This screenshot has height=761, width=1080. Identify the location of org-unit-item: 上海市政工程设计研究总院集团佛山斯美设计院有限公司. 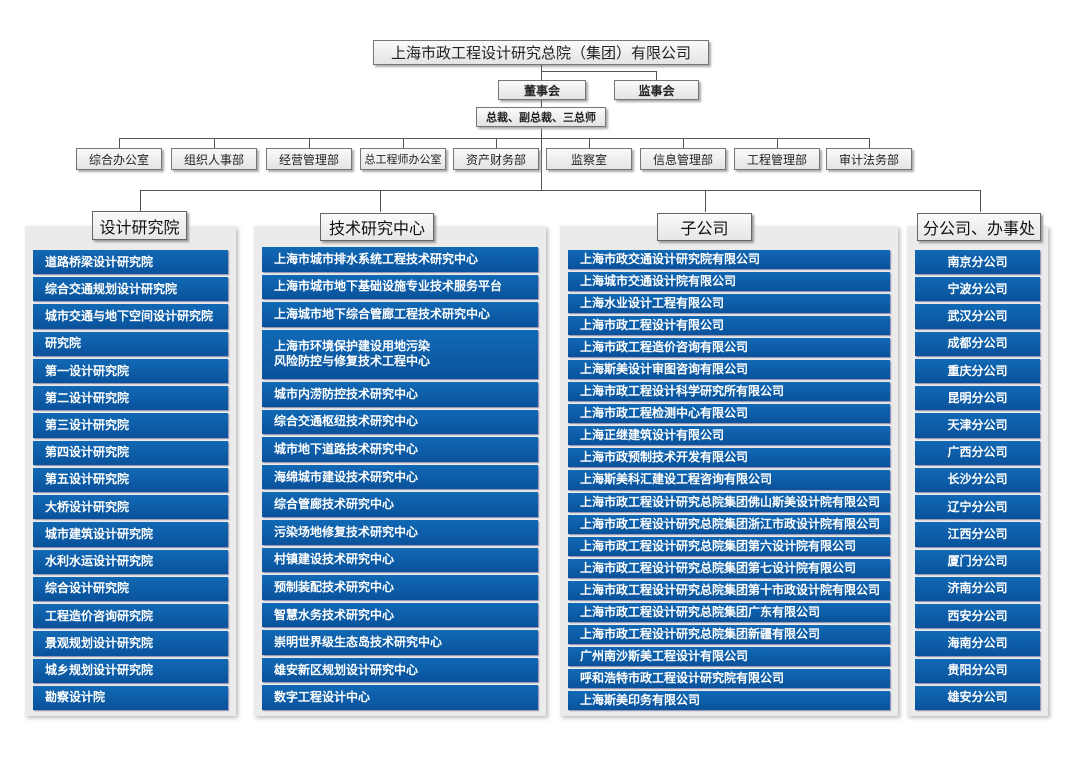
(729, 502).